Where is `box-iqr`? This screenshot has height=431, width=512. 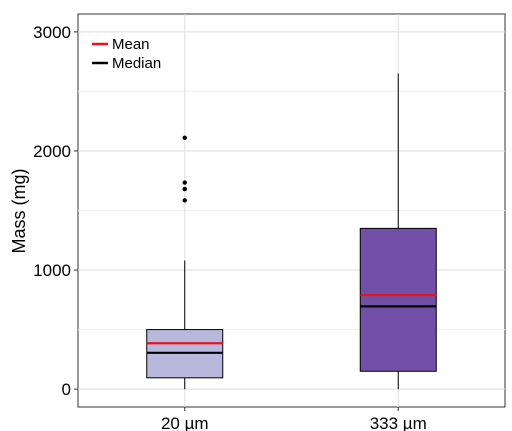 box-iqr is located at coordinates (398, 299).